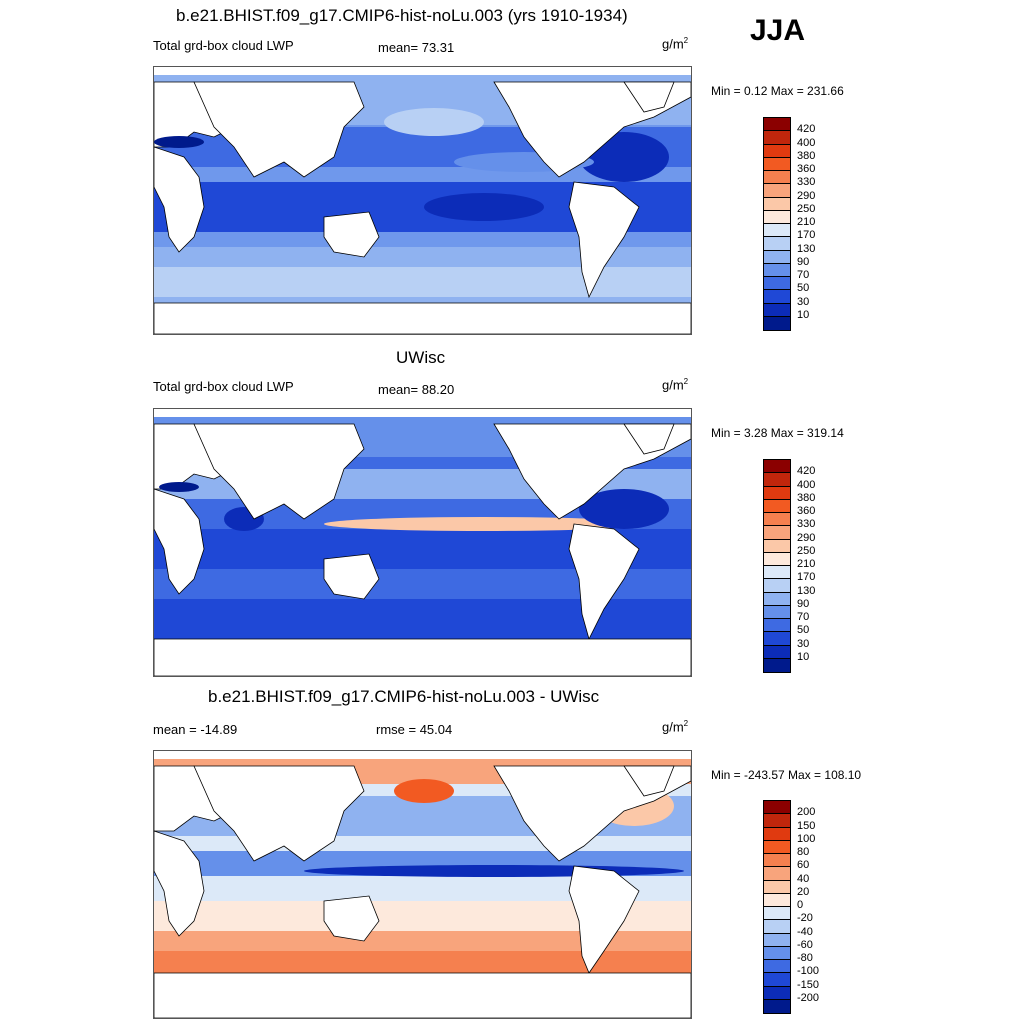 The image size is (1024, 1024). Describe the element at coordinates (806, 838) in the screenshot. I see `colorbar-tick-label: 100` at that location.